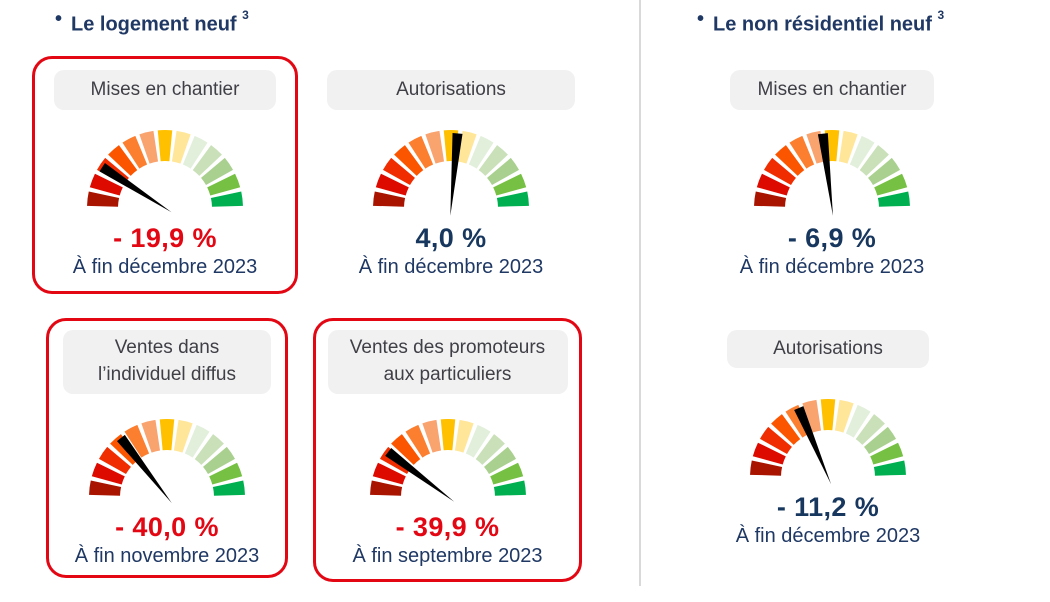 This screenshot has height=602, width=1050. What do you see at coordinates (829, 22) in the screenshot?
I see `section-title-text: Le non résidentiel neuf 3` at bounding box center [829, 22].